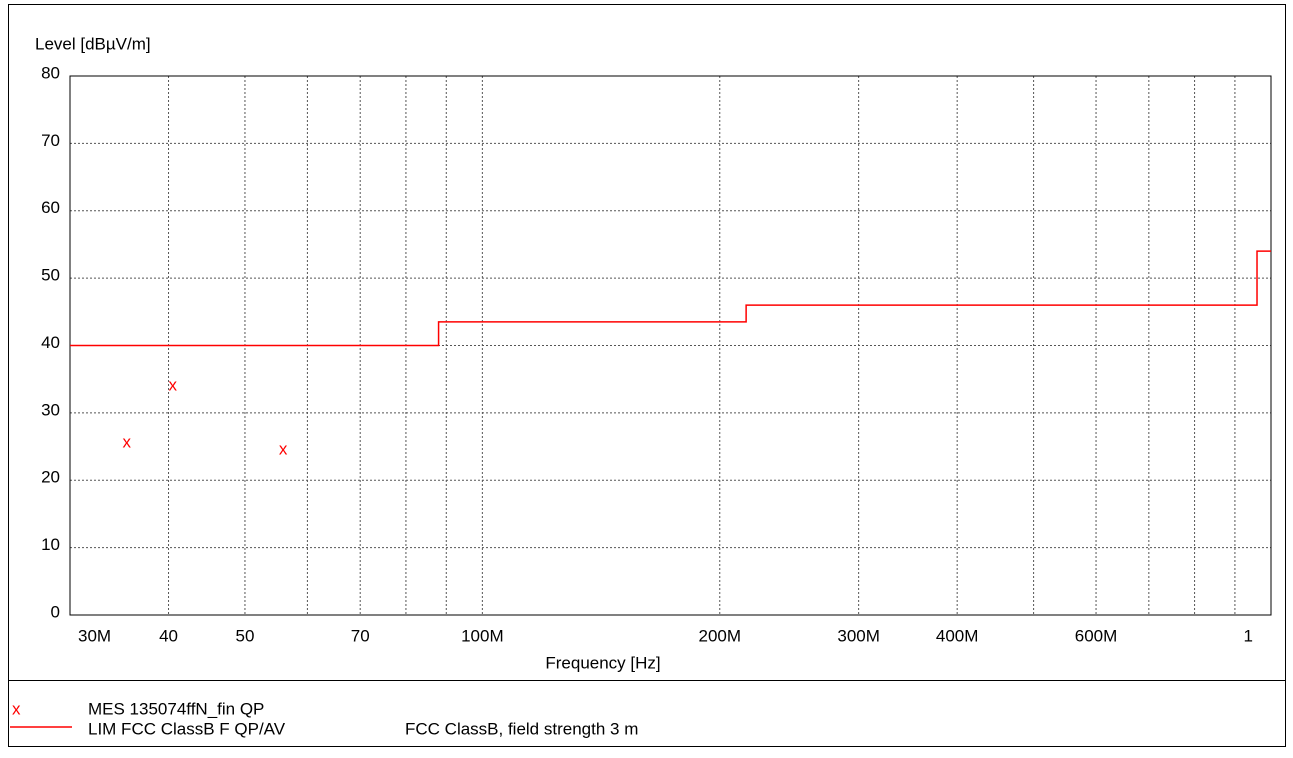 This screenshot has height=758, width=1293. What do you see at coordinates (94, 635) in the screenshot?
I see `x-tick-label: 30M` at bounding box center [94, 635].